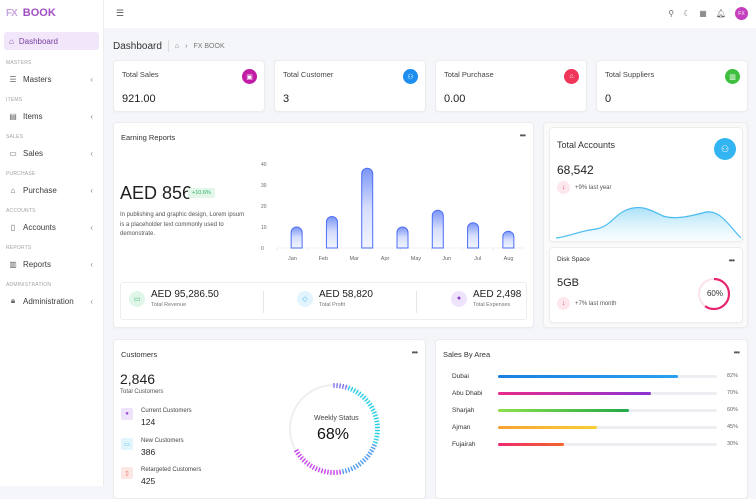 This screenshot has height=499, width=756. Describe the element at coordinates (286, 99) in the screenshot. I see `stat-value: 3` at that location.